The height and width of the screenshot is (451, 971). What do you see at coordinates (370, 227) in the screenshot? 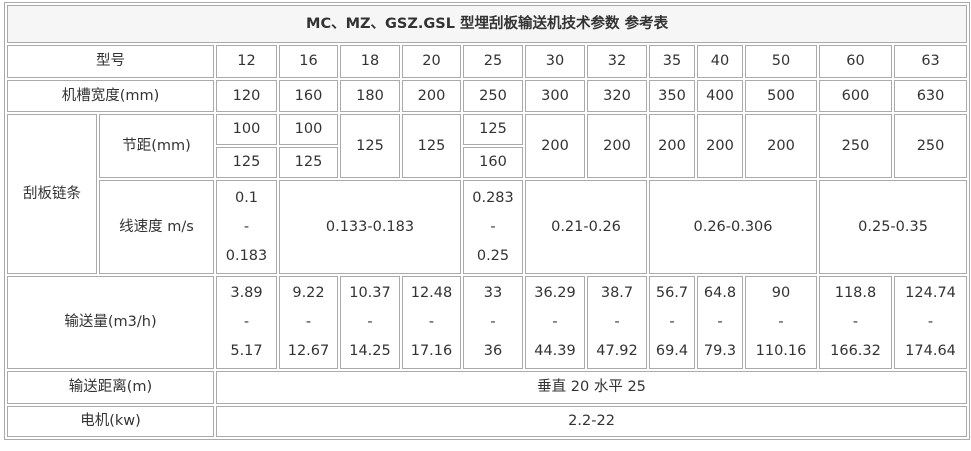
I see `speed-cell: 0.133-0.183` at bounding box center [370, 227].